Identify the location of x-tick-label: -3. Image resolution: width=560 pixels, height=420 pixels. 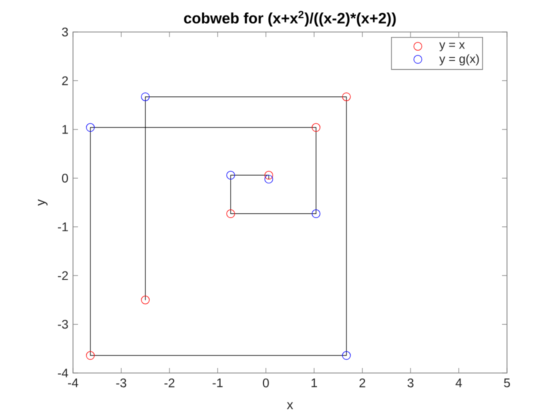
(121, 383).